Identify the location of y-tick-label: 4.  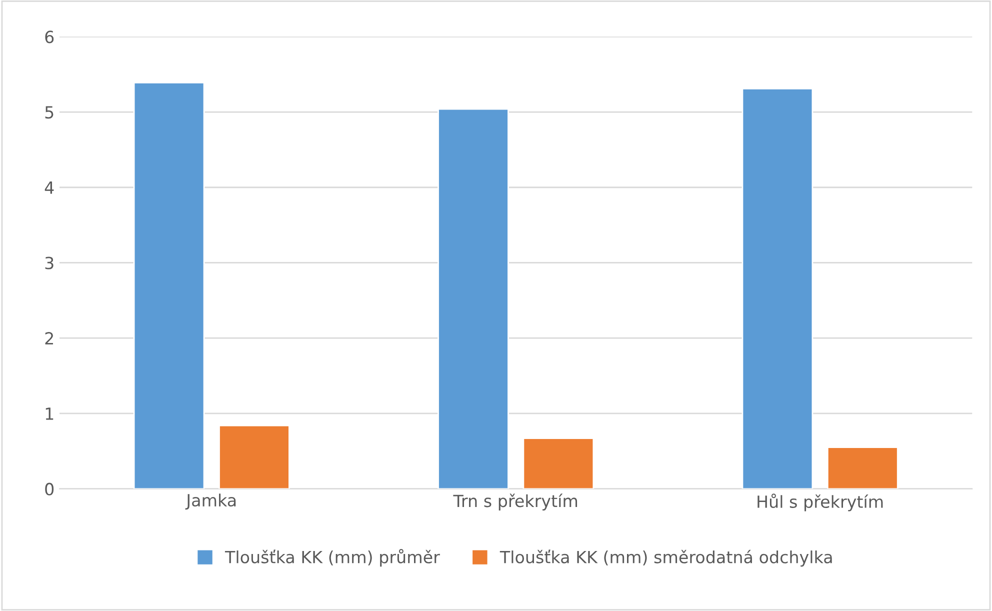
(49, 188).